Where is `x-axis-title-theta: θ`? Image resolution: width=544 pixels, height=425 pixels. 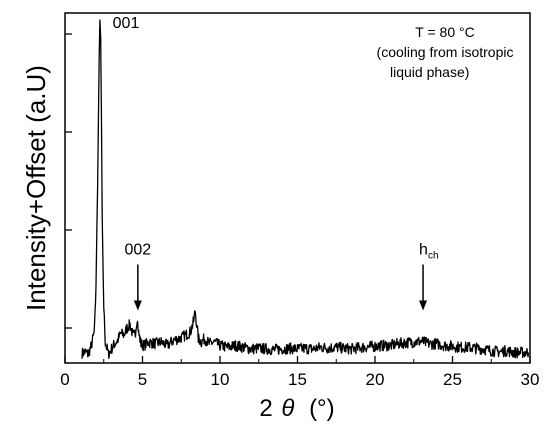 x-axis-title-theta: θ is located at coordinates (287, 408).